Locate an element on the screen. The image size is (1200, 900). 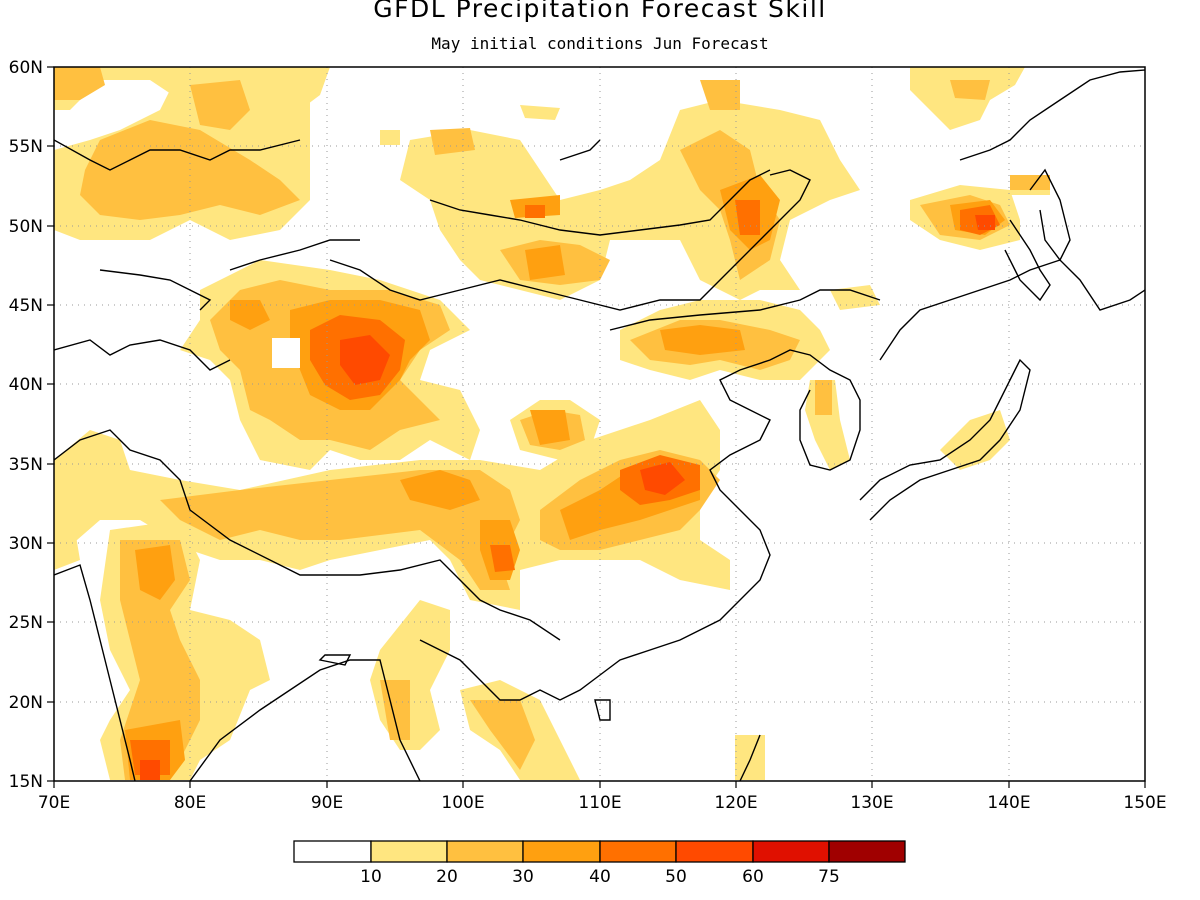
colorbar-label-75: 75 is located at coordinates (829, 877).